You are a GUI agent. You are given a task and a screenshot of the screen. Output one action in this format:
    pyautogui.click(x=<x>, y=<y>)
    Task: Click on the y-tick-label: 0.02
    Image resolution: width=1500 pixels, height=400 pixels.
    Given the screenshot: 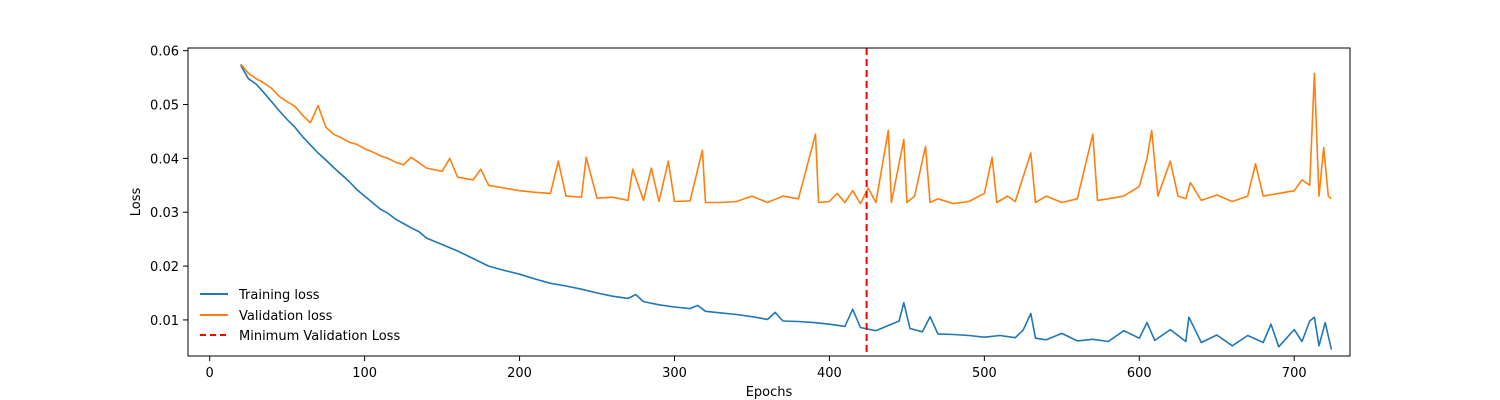 What is the action you would take?
    pyautogui.click(x=164, y=267)
    